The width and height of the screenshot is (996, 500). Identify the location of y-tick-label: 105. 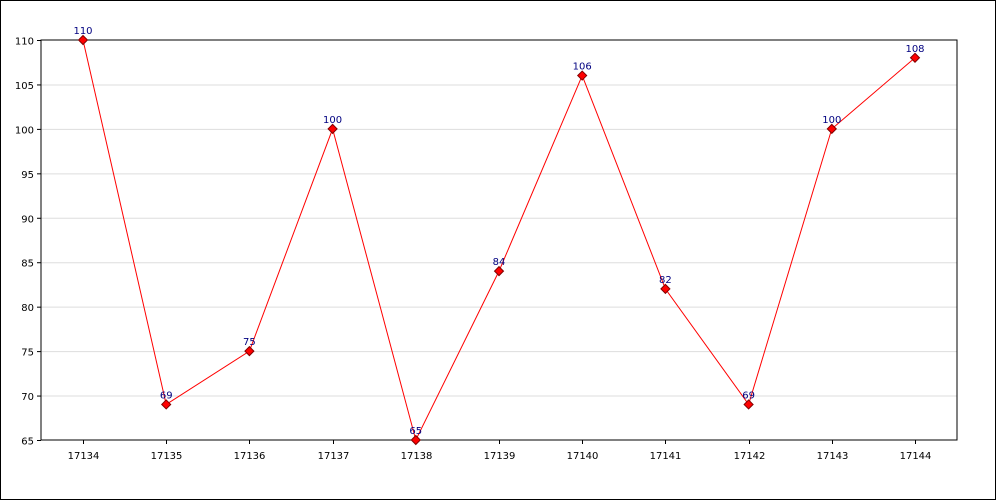
(24, 86).